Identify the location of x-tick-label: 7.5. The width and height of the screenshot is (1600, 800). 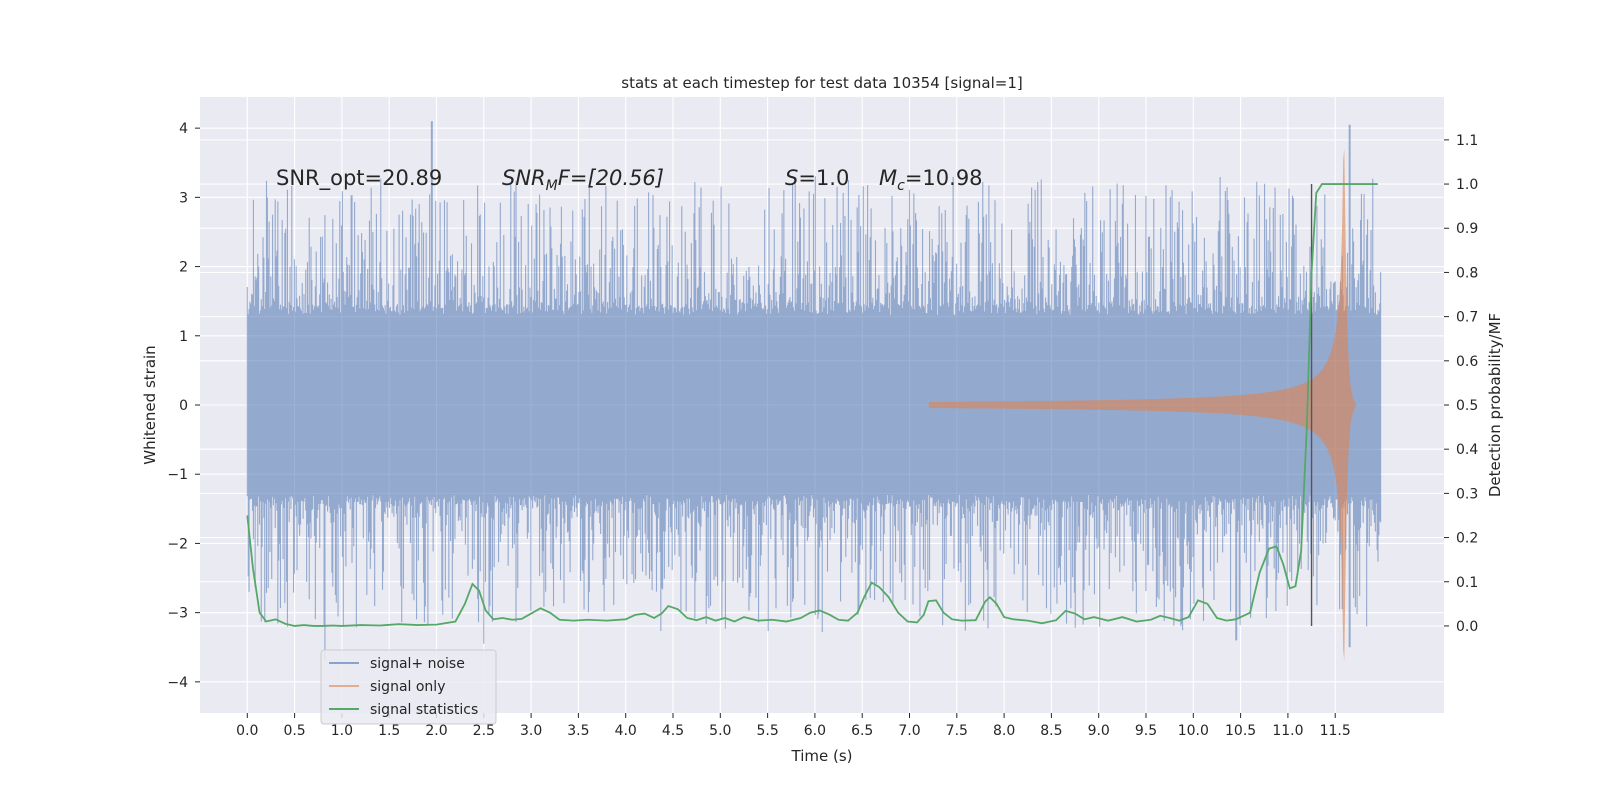
(957, 731).